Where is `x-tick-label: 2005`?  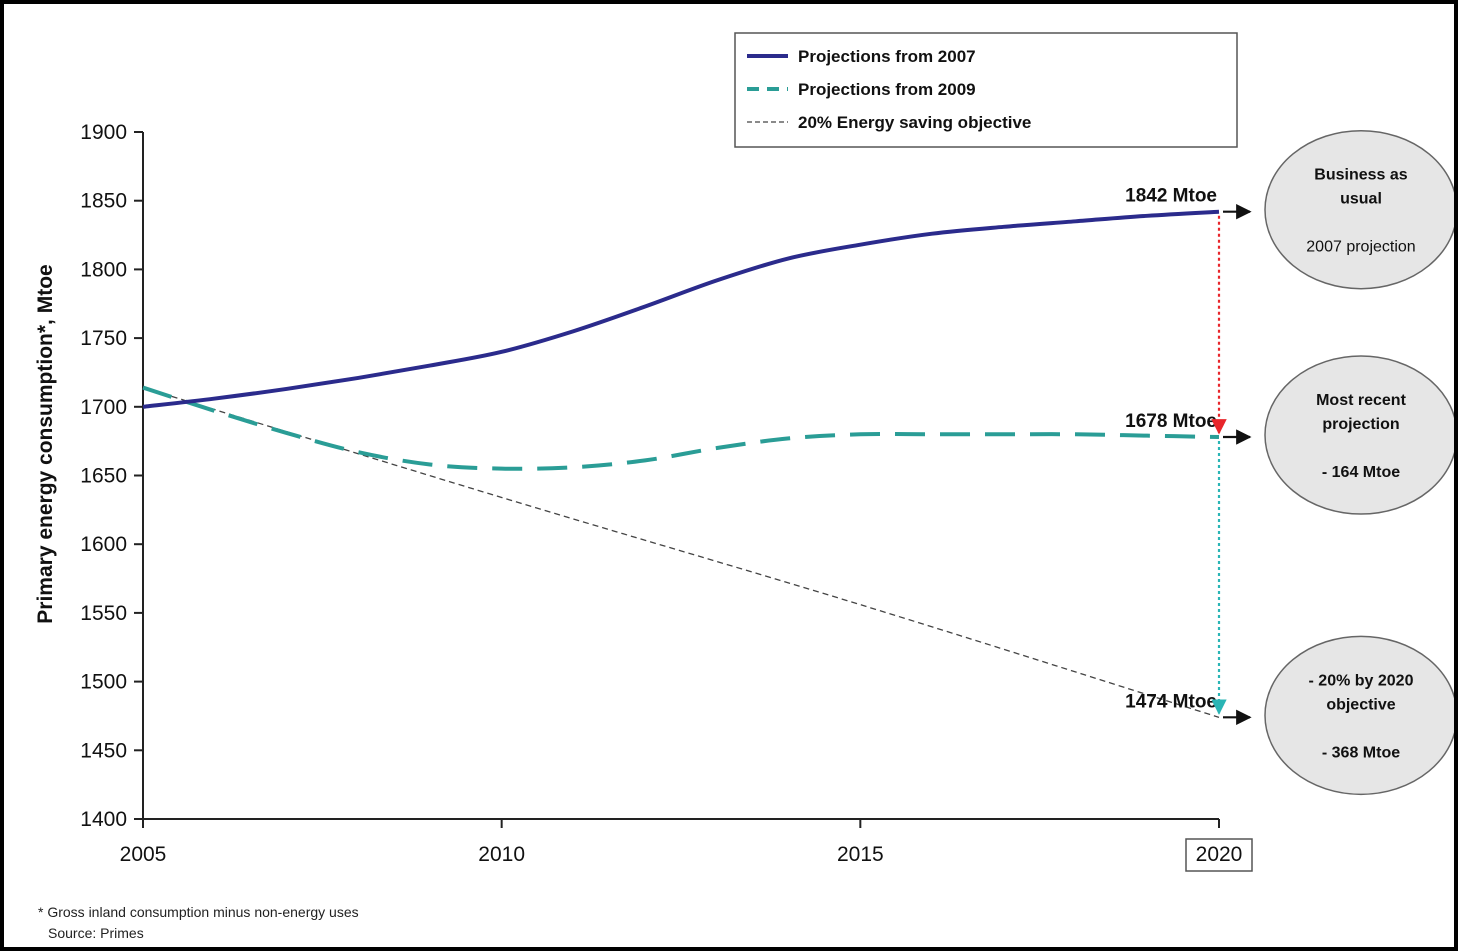
x-tick-label: 2005 is located at coordinates (143, 854).